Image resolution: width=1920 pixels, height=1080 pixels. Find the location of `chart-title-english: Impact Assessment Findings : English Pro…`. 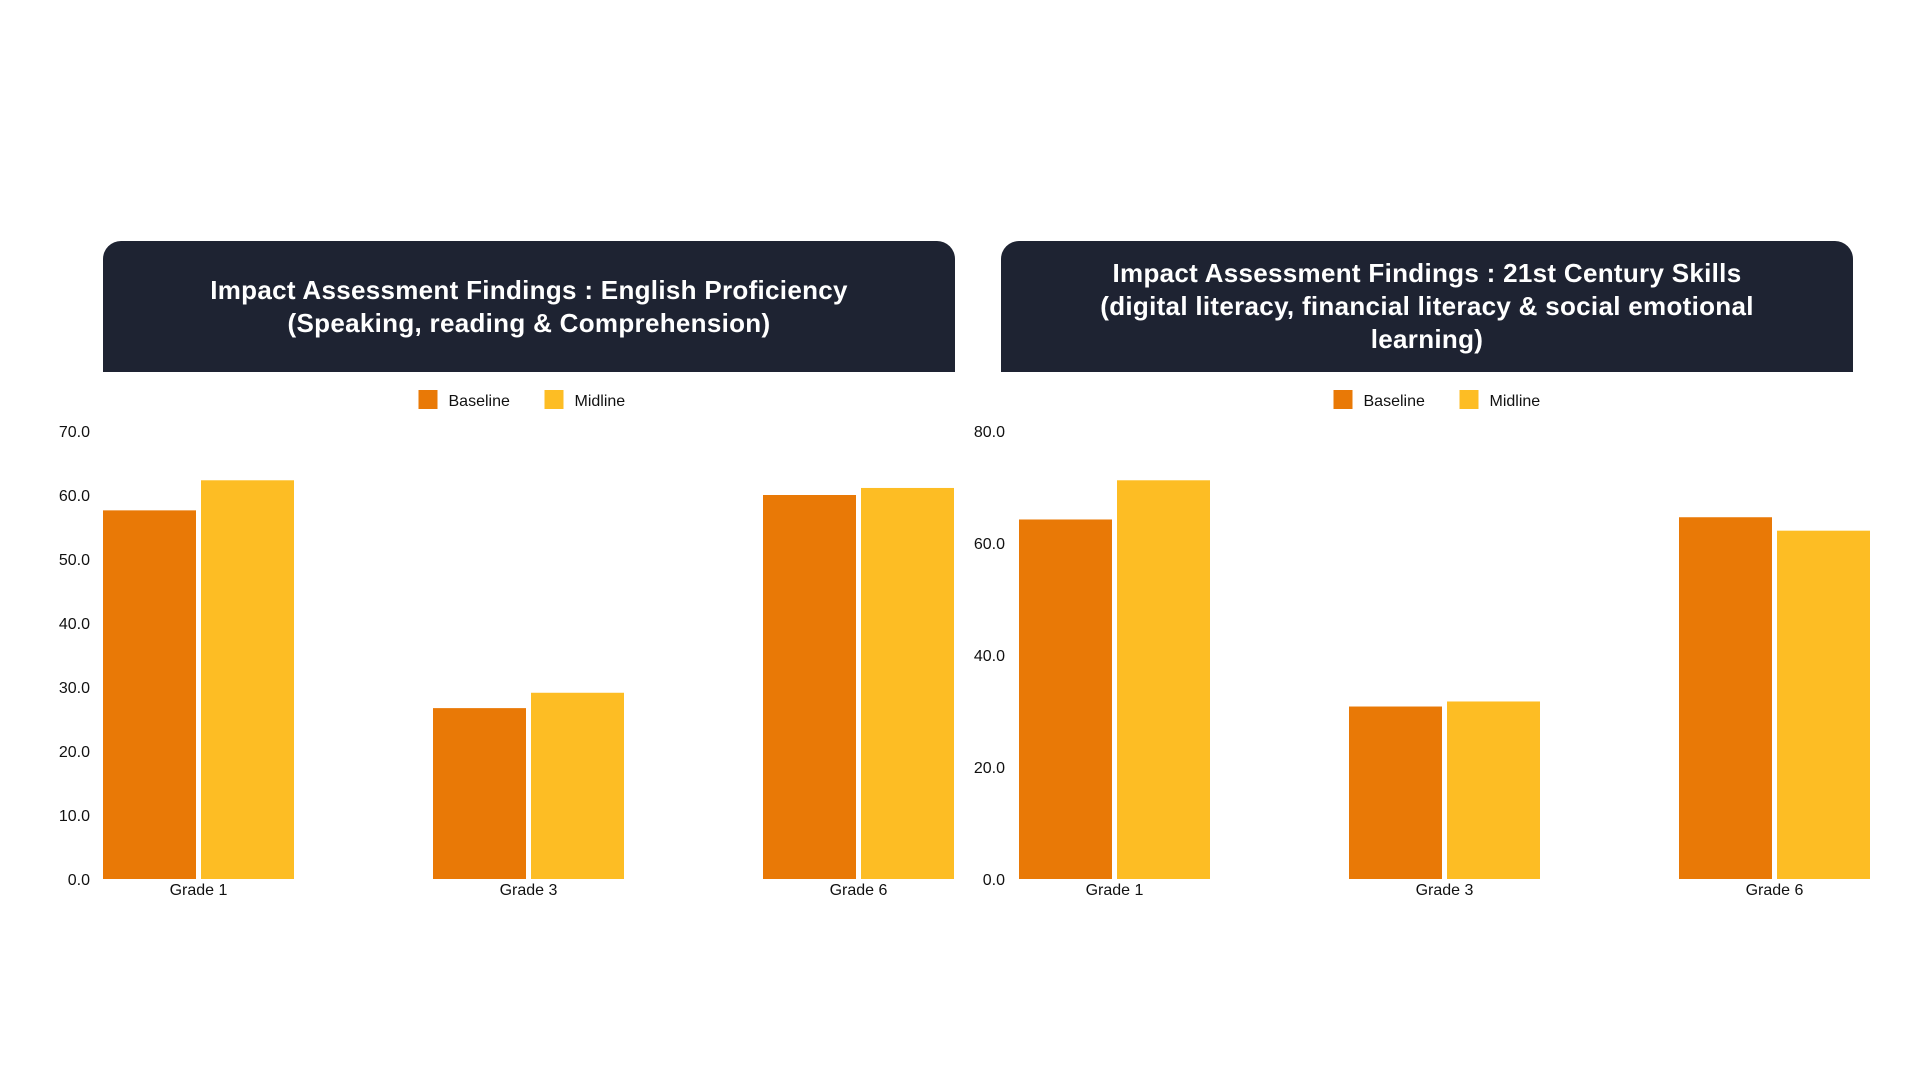

chart-title-english: Impact Assessment Findings : English Pro… is located at coordinates (529, 306).